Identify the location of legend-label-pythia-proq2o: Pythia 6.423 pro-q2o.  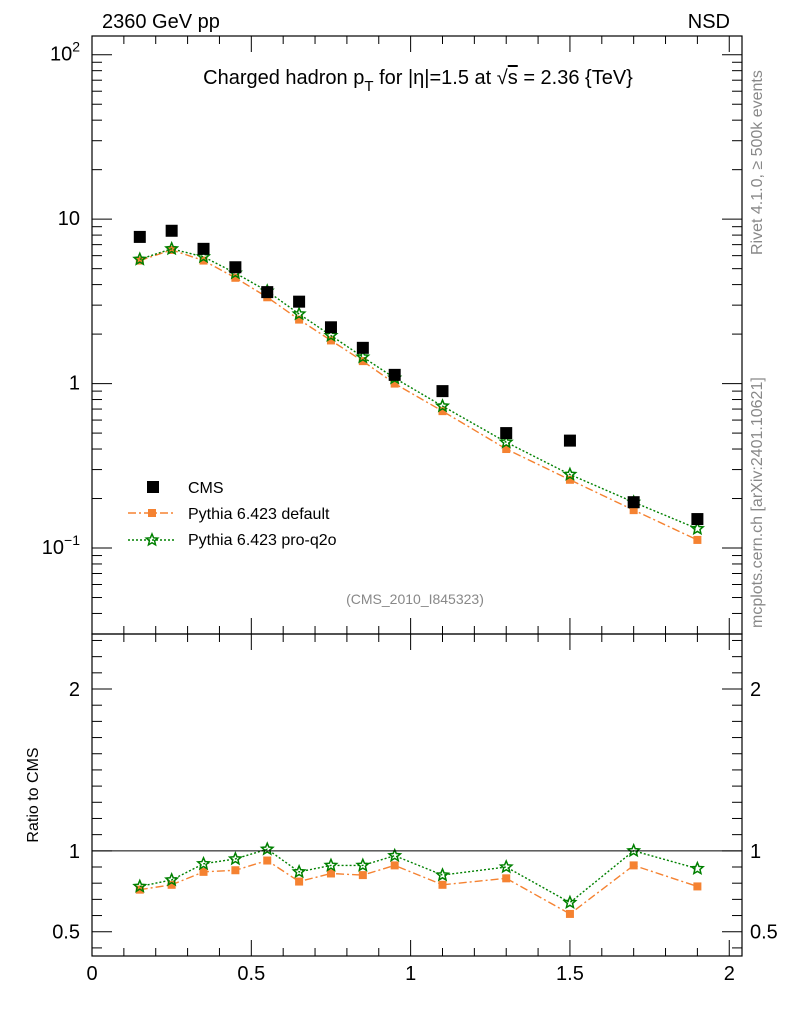
(262, 540).